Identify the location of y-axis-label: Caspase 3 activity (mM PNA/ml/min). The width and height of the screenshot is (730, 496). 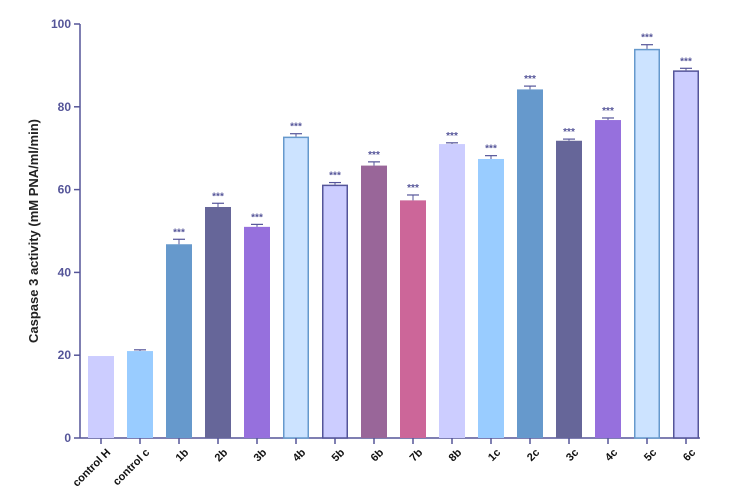
(33, 231).